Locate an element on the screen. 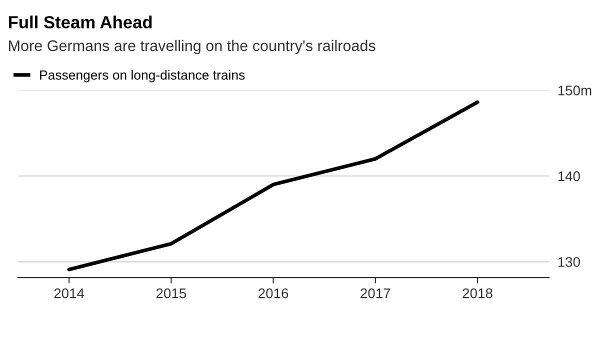  y-tick-label: 140 is located at coordinates (569, 176).